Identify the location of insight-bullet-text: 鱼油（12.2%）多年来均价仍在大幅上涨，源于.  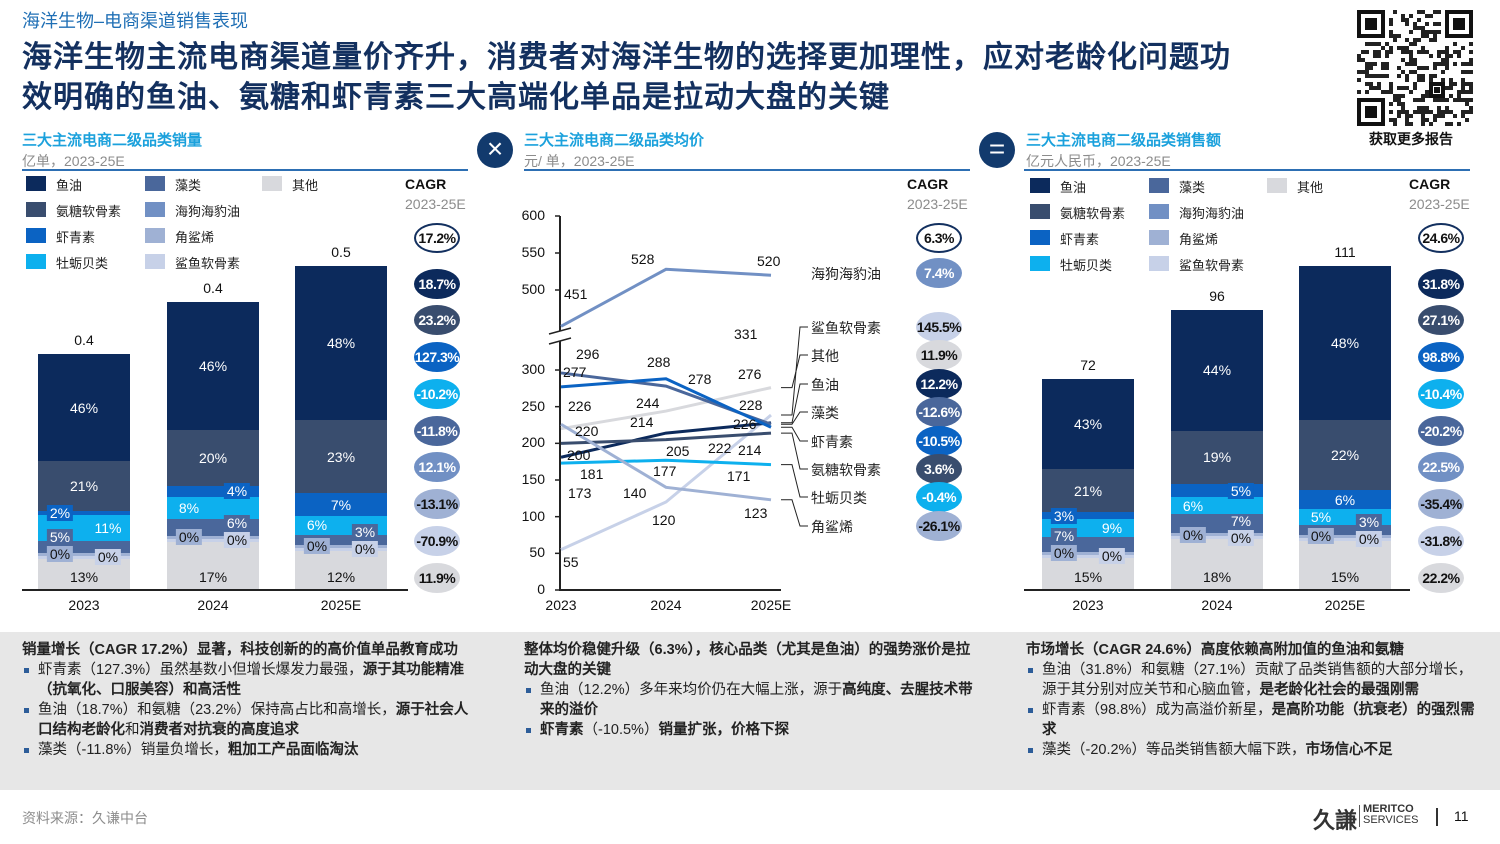
(691, 690).